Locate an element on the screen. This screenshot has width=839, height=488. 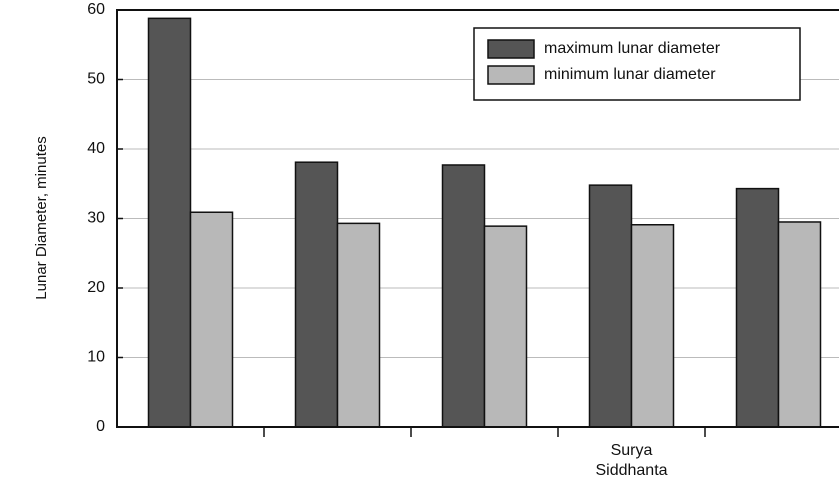
y-tick-label: 60 is located at coordinates (96, 9).